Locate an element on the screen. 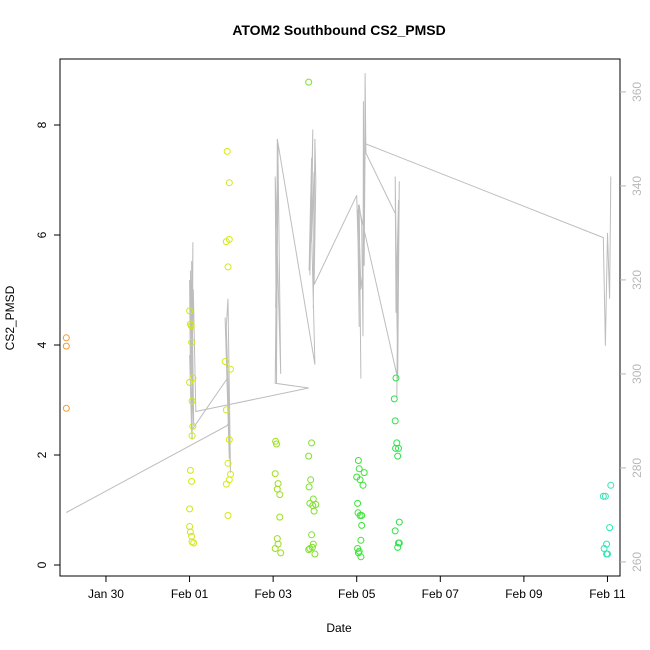  x-tick-label: Feb 01 is located at coordinates (190, 594).